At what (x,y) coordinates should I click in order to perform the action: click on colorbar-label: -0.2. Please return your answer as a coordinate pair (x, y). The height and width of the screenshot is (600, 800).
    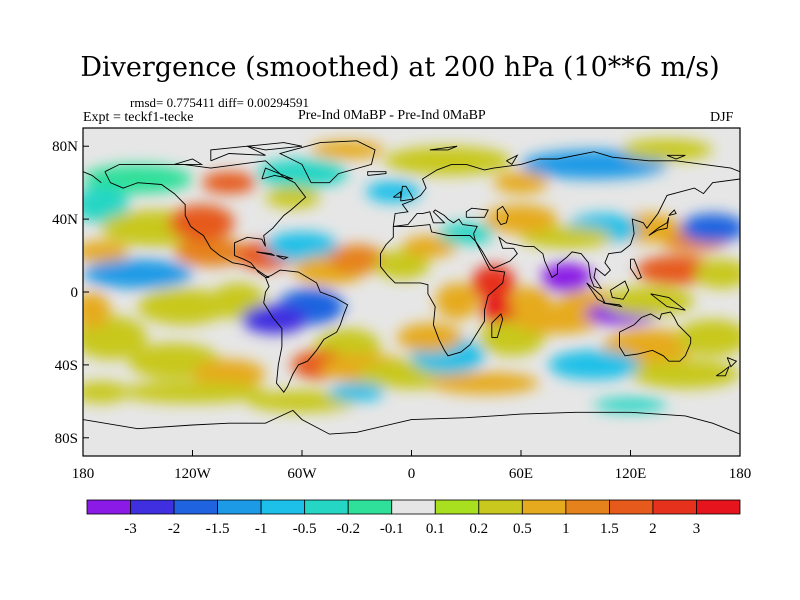
    Looking at the image, I should click on (348, 529).